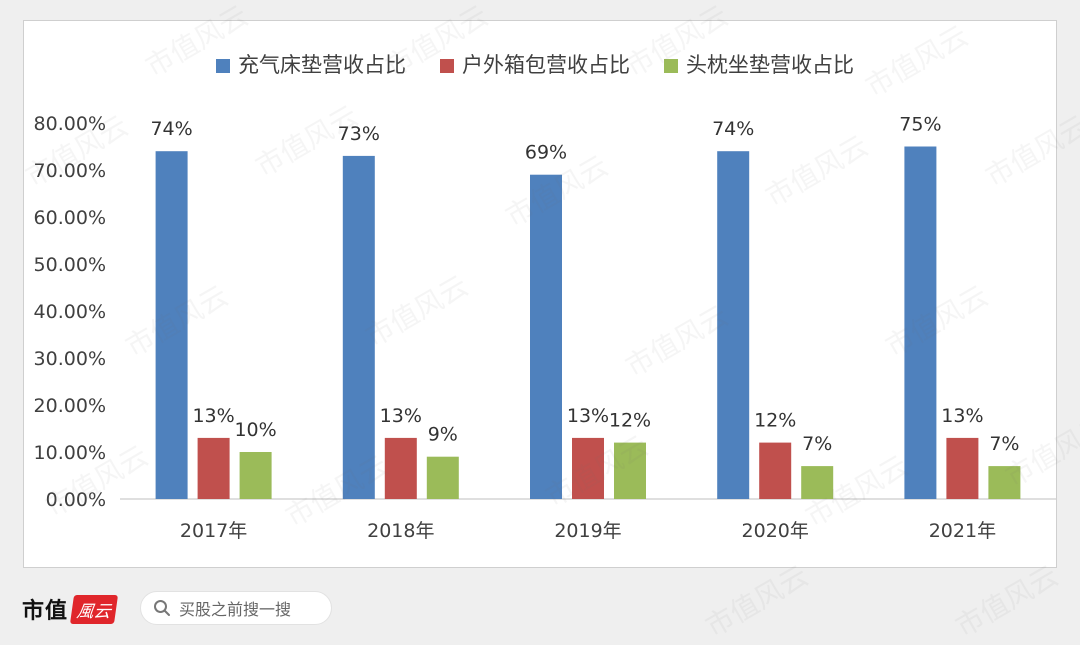 Image resolution: width=1080 pixels, height=645 pixels. Describe the element at coordinates (70, 453) in the screenshot. I see `y-tick-label: 10.00%` at that location.